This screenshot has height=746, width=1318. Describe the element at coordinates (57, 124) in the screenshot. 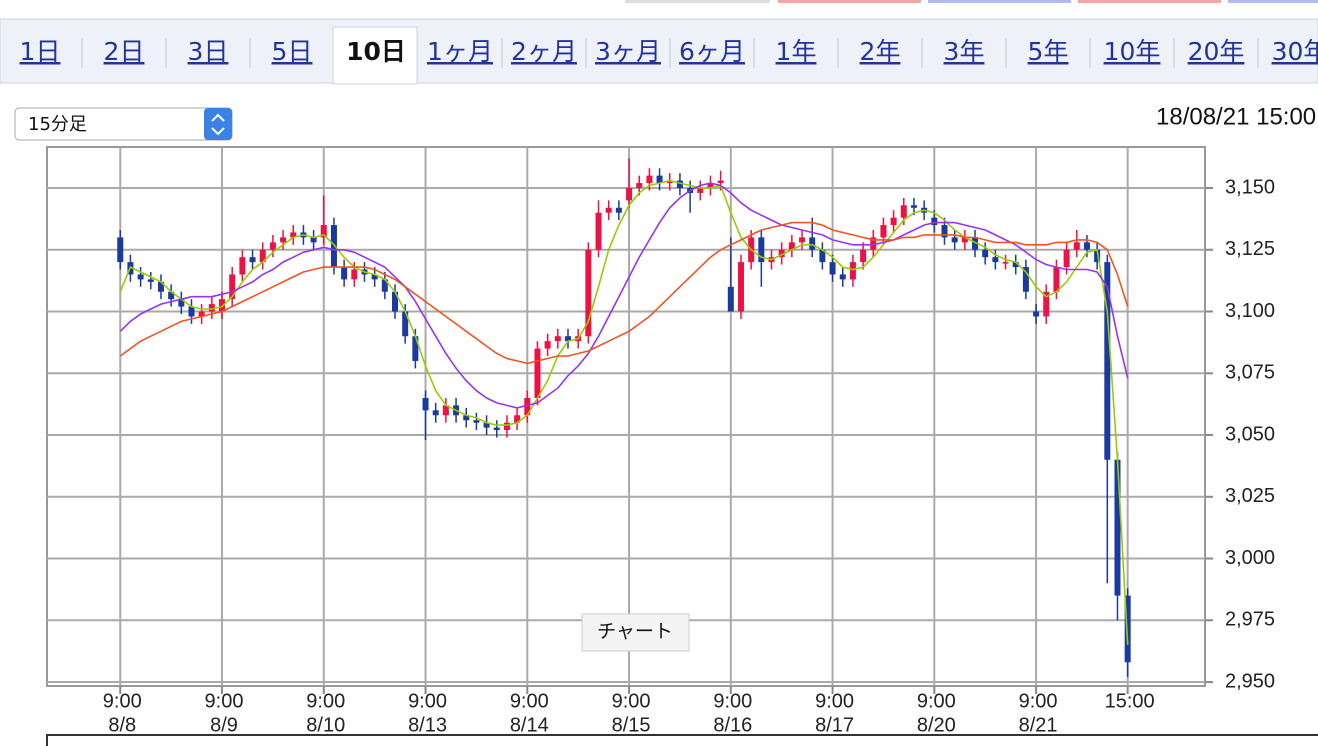

I see `select-label: 15分足` at that location.